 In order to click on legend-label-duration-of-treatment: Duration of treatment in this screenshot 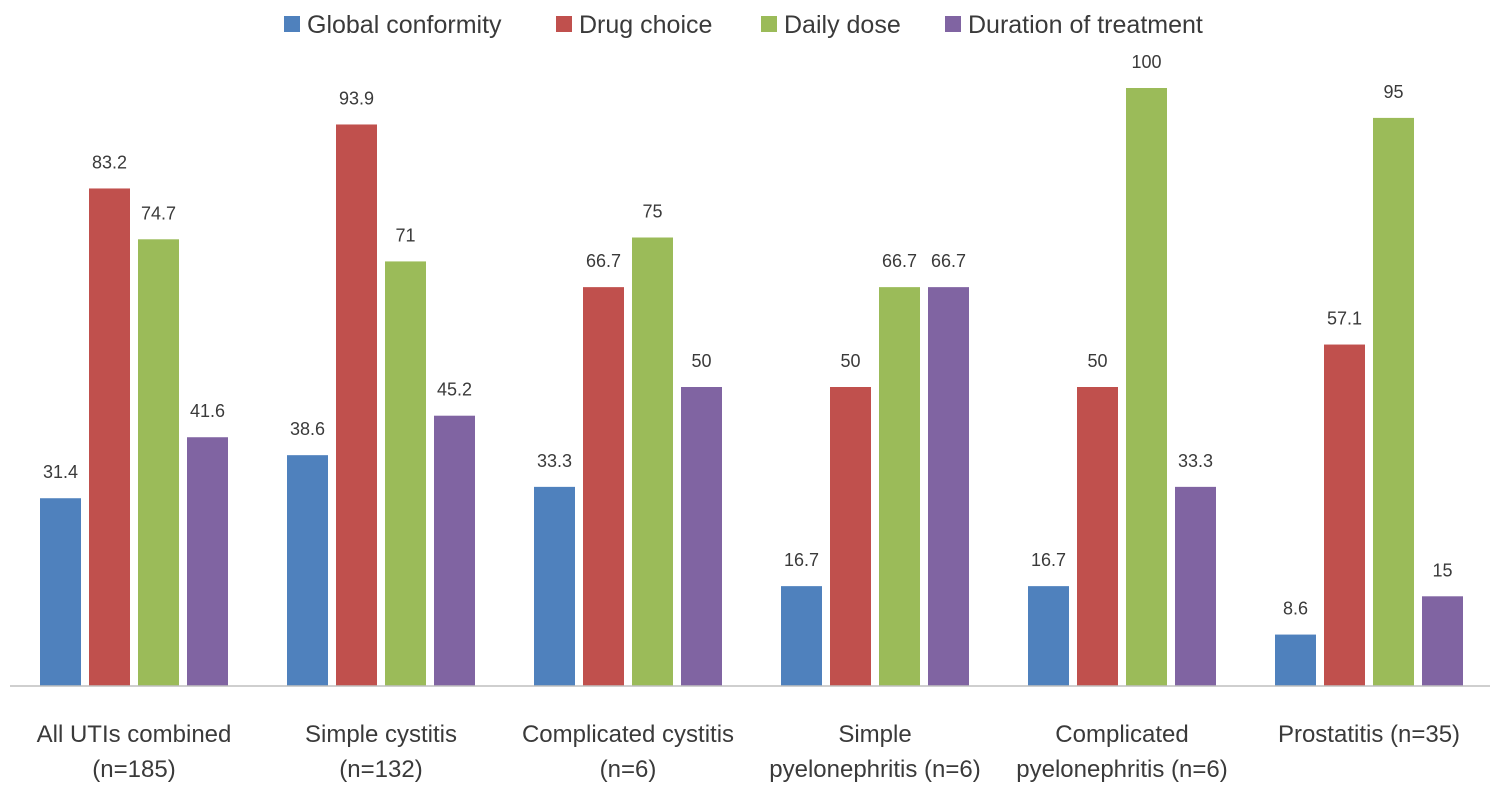, I will do `click(1085, 25)`.